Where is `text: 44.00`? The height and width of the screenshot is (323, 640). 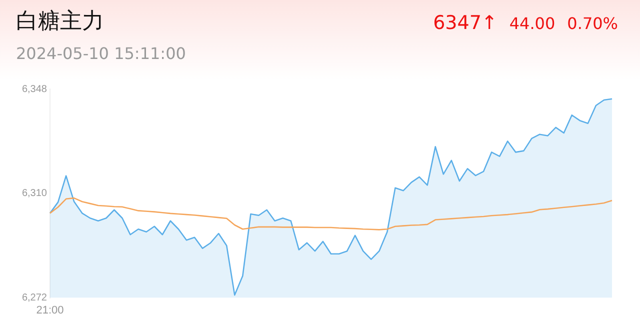 text: 44.00 is located at coordinates (532, 23).